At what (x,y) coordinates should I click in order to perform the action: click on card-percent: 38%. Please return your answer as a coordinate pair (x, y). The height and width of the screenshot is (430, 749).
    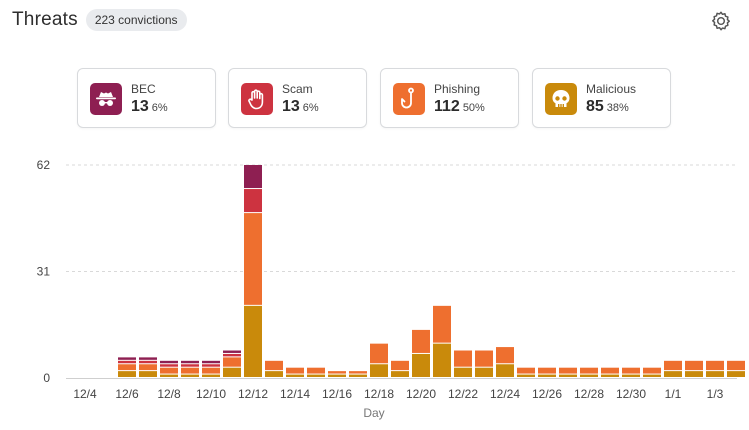
    Looking at the image, I should click on (617, 108).